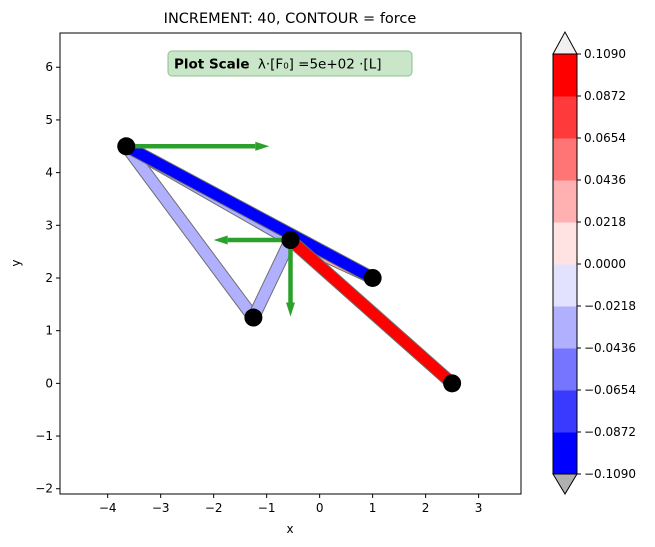 The width and height of the screenshot is (655, 547). What do you see at coordinates (44, 436) in the screenshot?
I see `y-tick-label: −1` at bounding box center [44, 436].